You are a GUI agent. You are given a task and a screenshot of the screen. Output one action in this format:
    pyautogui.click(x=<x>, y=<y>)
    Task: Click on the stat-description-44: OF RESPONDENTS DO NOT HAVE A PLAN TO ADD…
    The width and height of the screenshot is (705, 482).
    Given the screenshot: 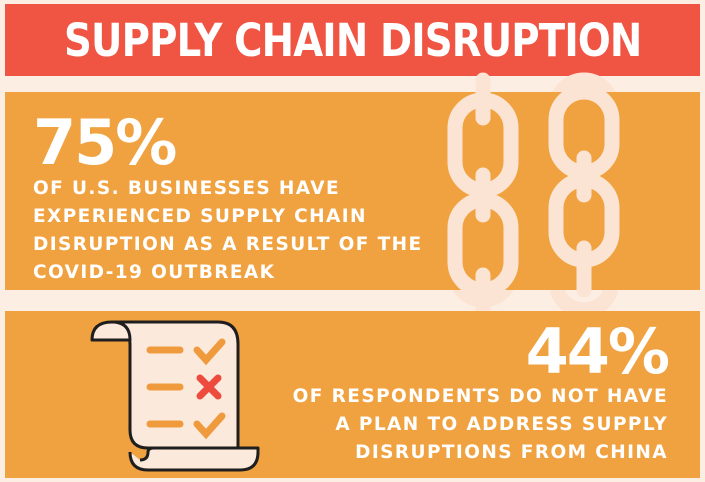 What is the action you would take?
    pyautogui.click(x=480, y=425)
    